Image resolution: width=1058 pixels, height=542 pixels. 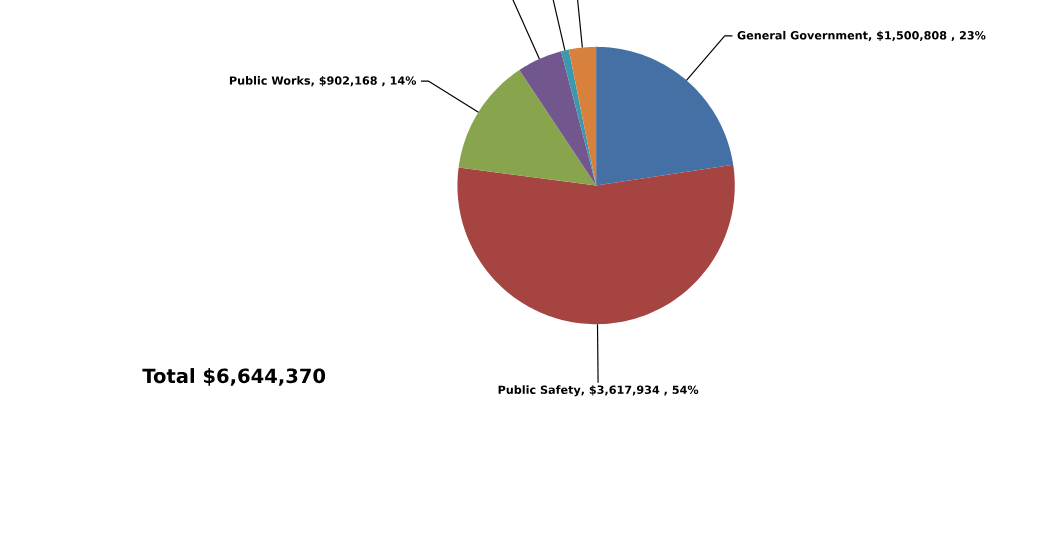 What do you see at coordinates (802, 35) in the screenshot?
I see `slice-label: General Government` at bounding box center [802, 35].